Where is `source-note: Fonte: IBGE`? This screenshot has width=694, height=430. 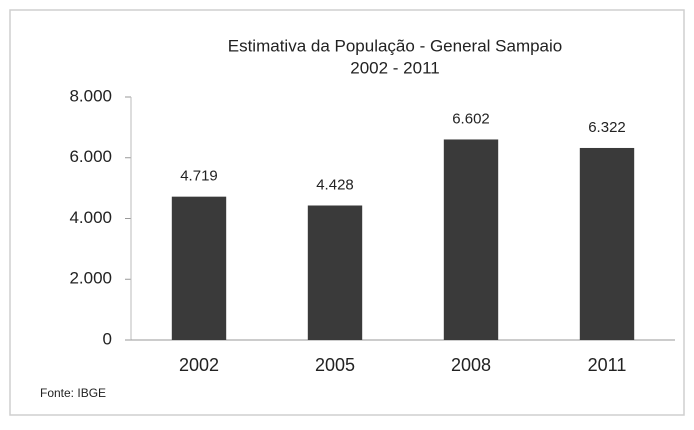 source-note: Fonte: IBGE is located at coordinates (73, 393).